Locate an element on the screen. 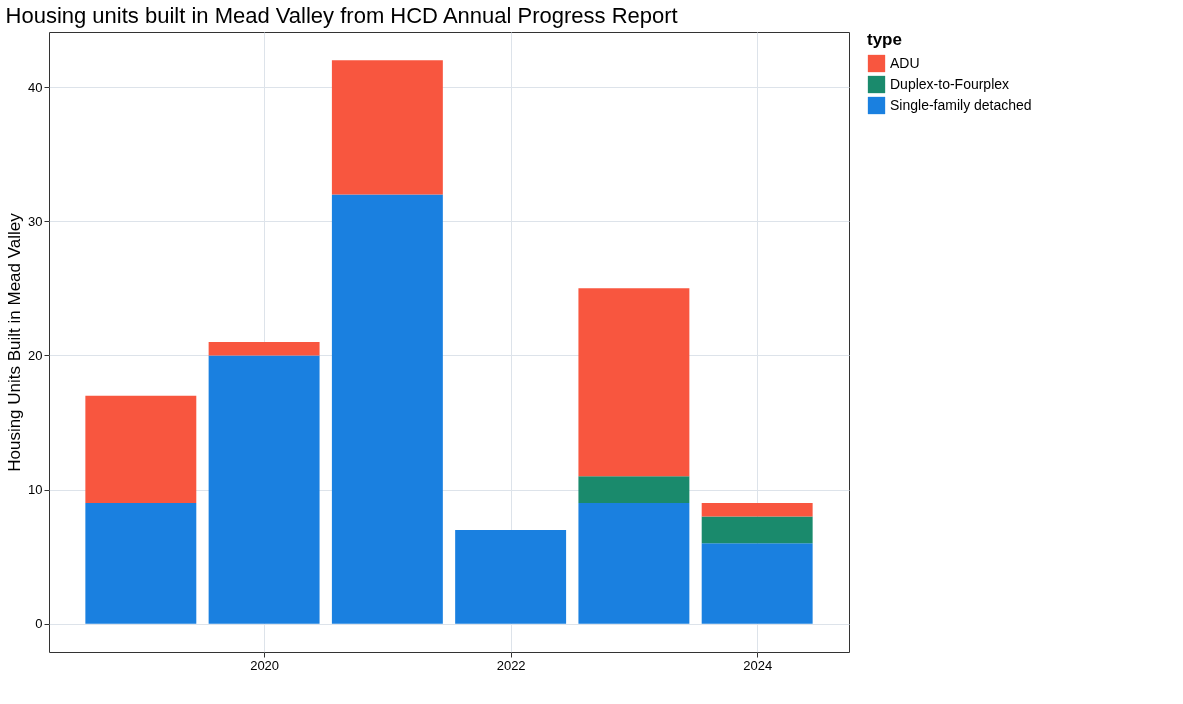 The image size is (1183, 704). y-tick-label: 40 is located at coordinates (35, 87).